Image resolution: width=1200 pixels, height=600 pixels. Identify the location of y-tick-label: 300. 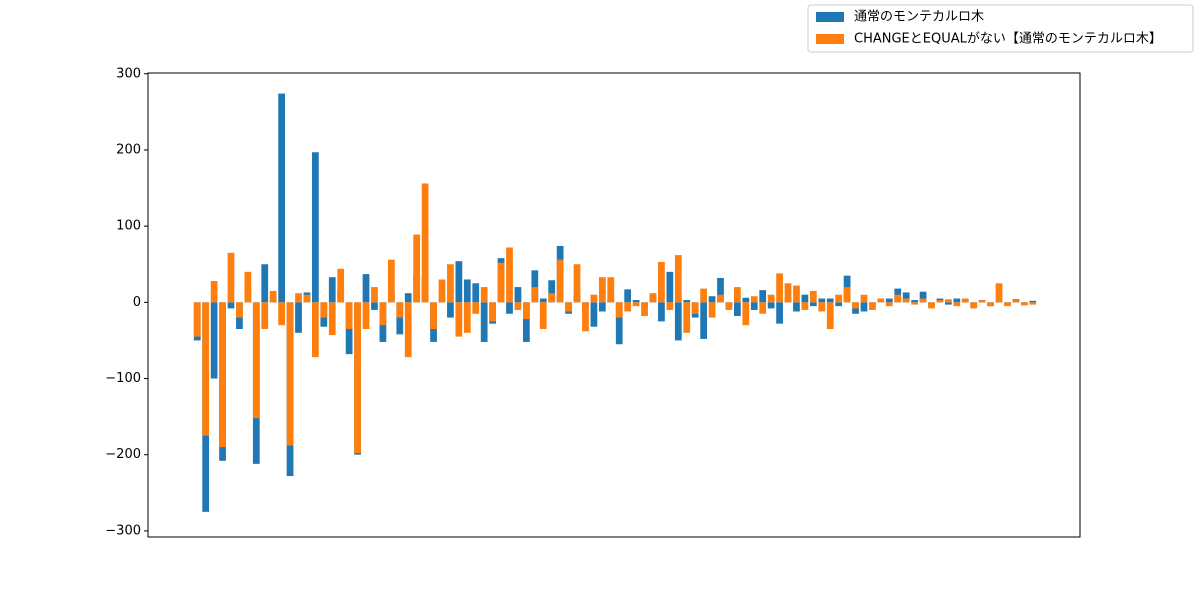
(128, 73).